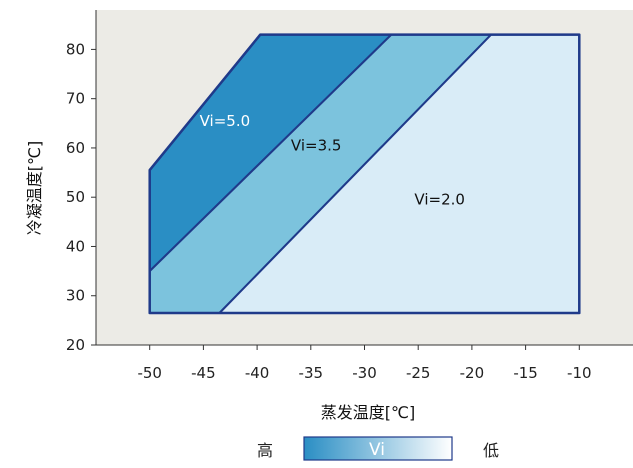 The image size is (633, 468). I want to click on y-tick-label: 50, so click(75, 197).